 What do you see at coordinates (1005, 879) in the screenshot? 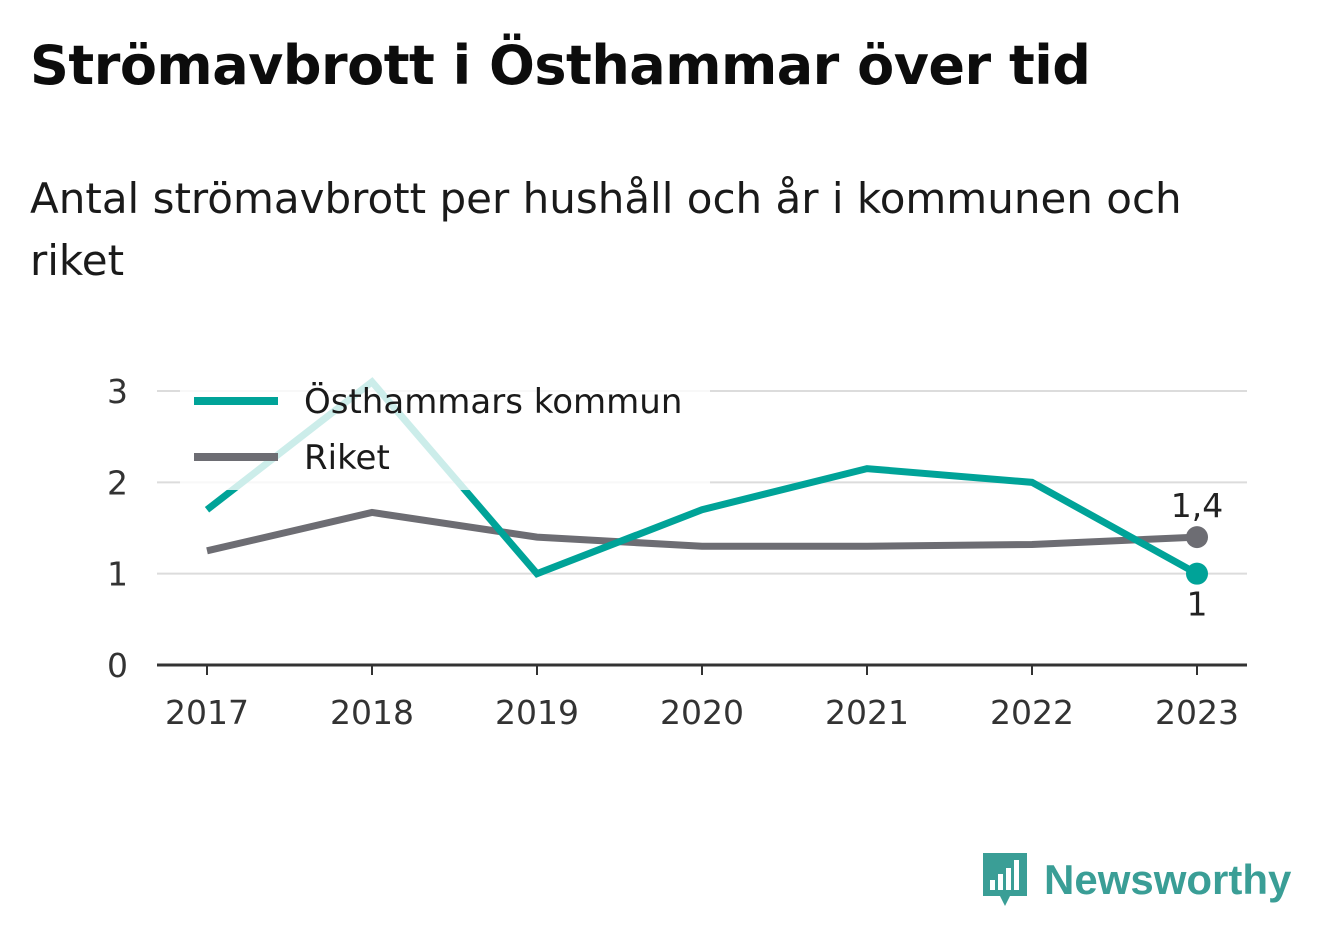
I see `bar-chart-speech-bubble-icon` at bounding box center [1005, 879].